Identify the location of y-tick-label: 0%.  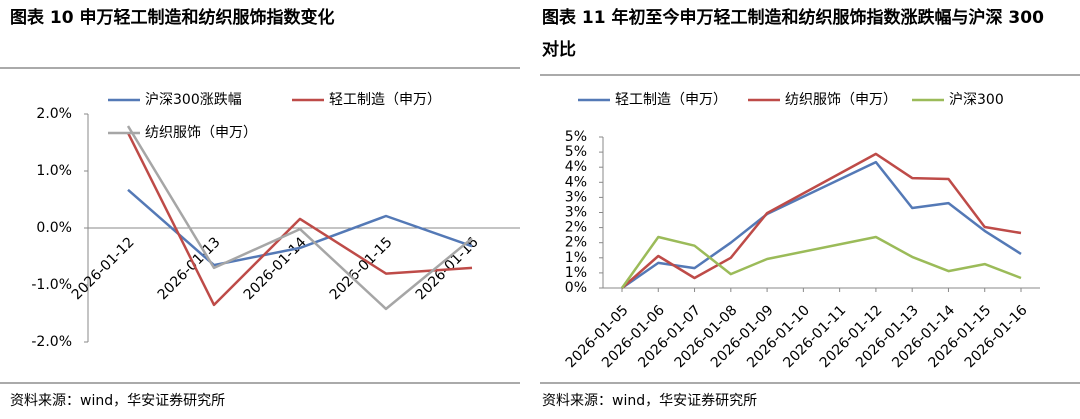
(576, 288).